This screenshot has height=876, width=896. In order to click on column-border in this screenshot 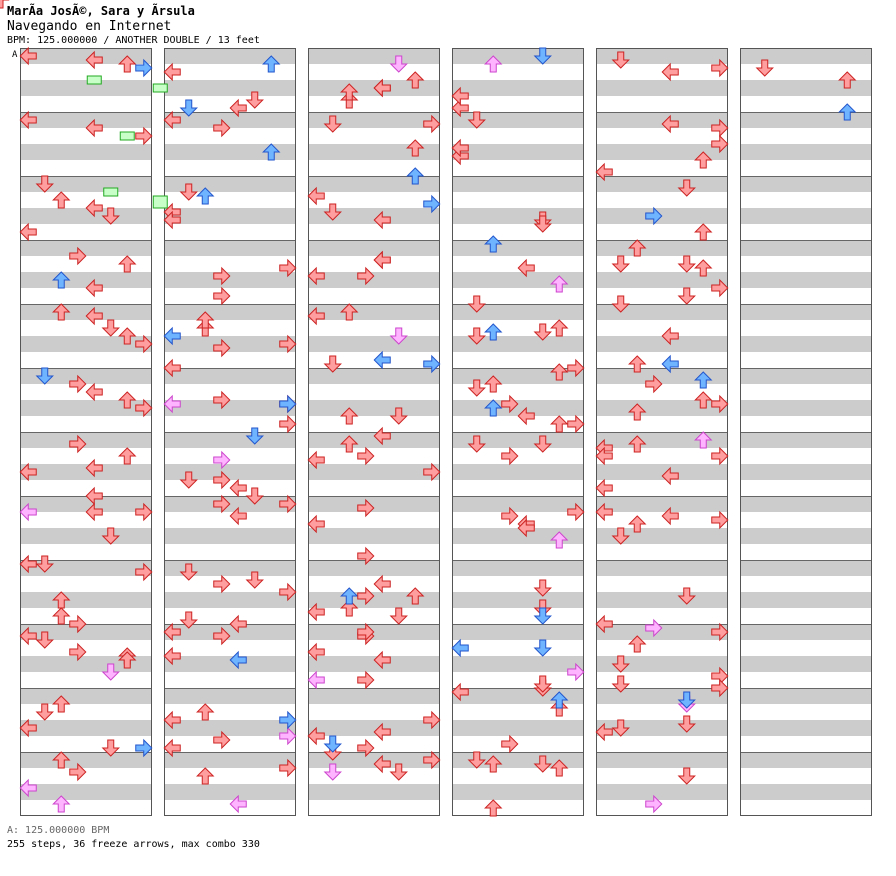, I will do `click(374, 432)`.